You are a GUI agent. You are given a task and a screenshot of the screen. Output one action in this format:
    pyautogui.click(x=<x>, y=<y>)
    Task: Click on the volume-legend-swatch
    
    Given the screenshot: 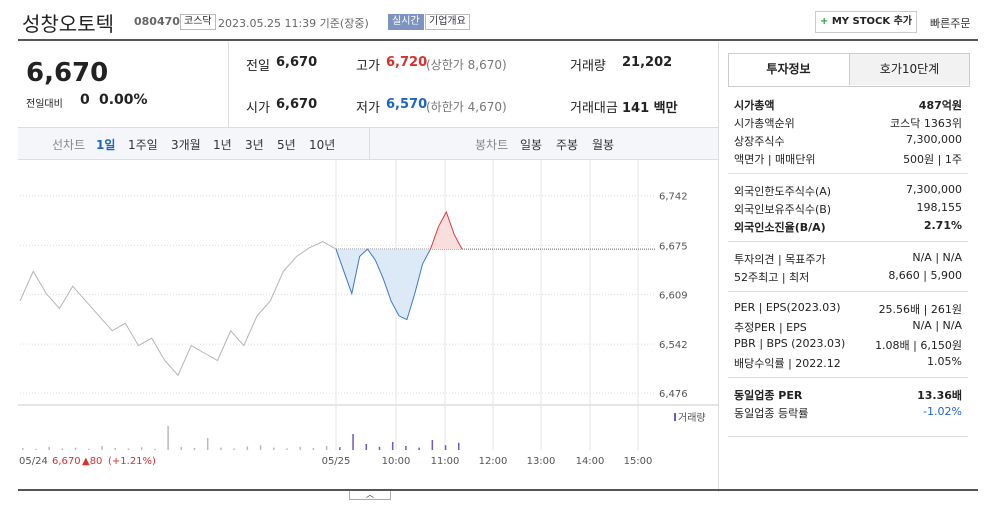 What is the action you would take?
    pyautogui.click(x=675, y=417)
    